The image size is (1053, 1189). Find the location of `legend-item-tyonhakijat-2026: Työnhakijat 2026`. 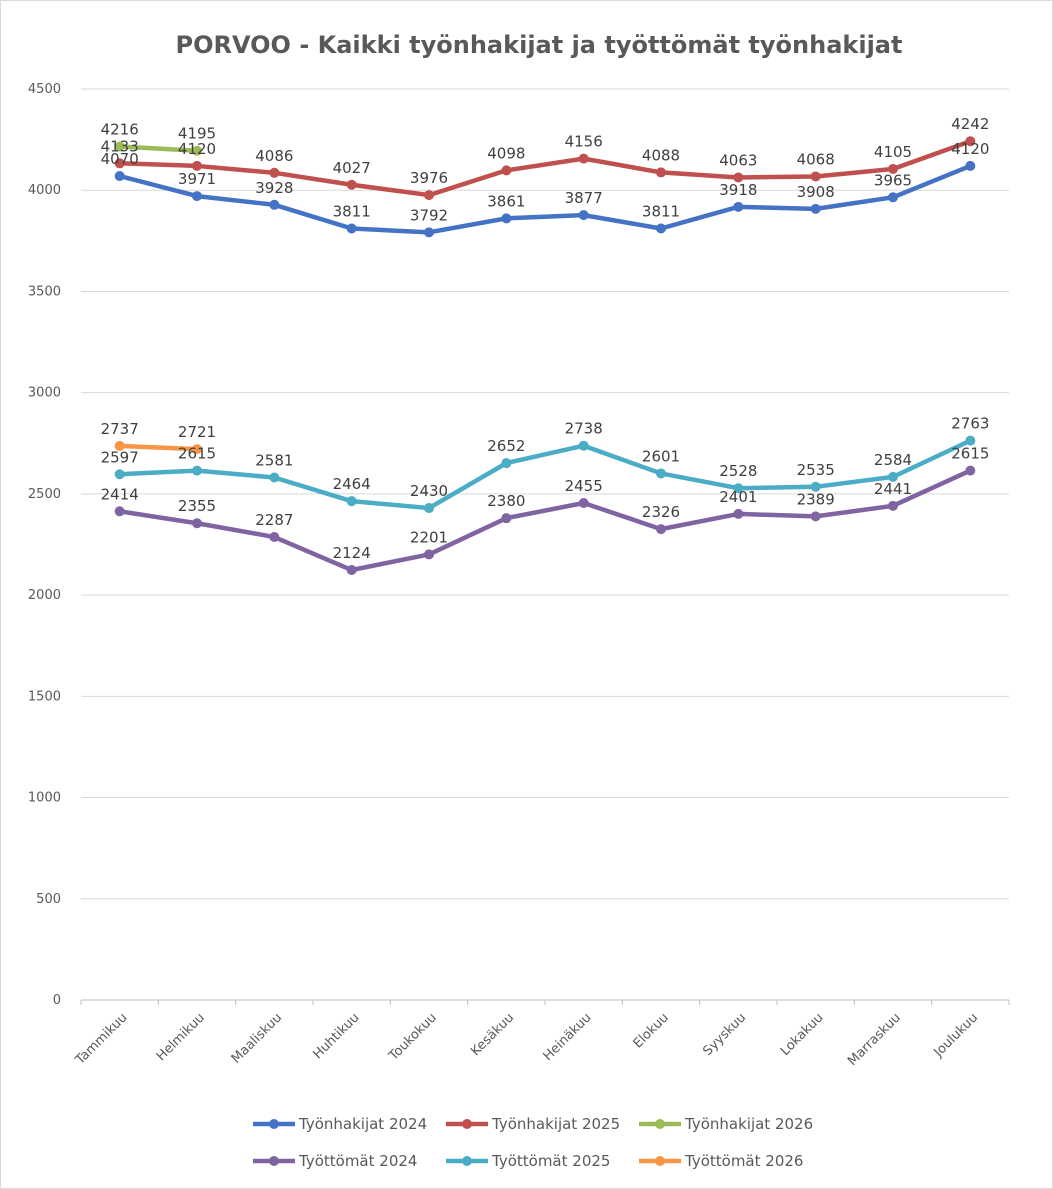

legend-item-tyonhakijat-2026: Työnhakijat 2026 is located at coordinates (726, 1124).